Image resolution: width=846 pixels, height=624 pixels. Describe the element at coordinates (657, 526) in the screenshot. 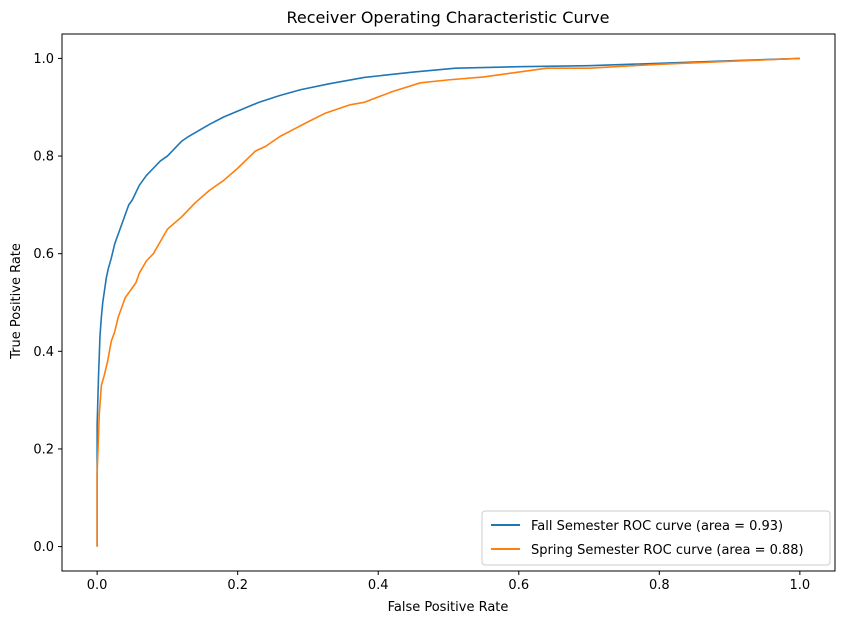

I see `legend-label-fall: Fall Semester ROC curve (area = 0.93)` at that location.